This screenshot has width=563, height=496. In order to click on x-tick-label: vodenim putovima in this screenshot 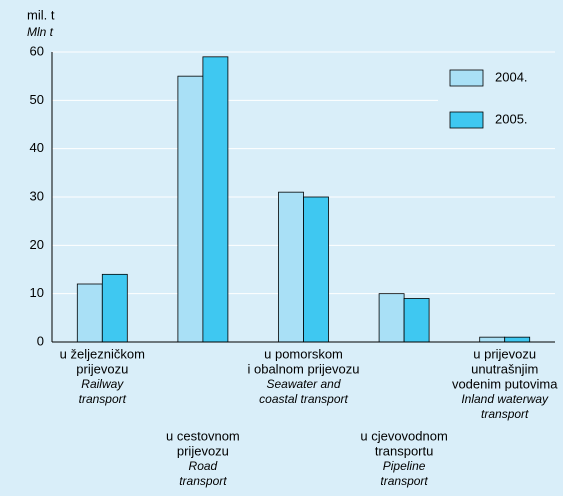, I will do `click(505, 383)`.